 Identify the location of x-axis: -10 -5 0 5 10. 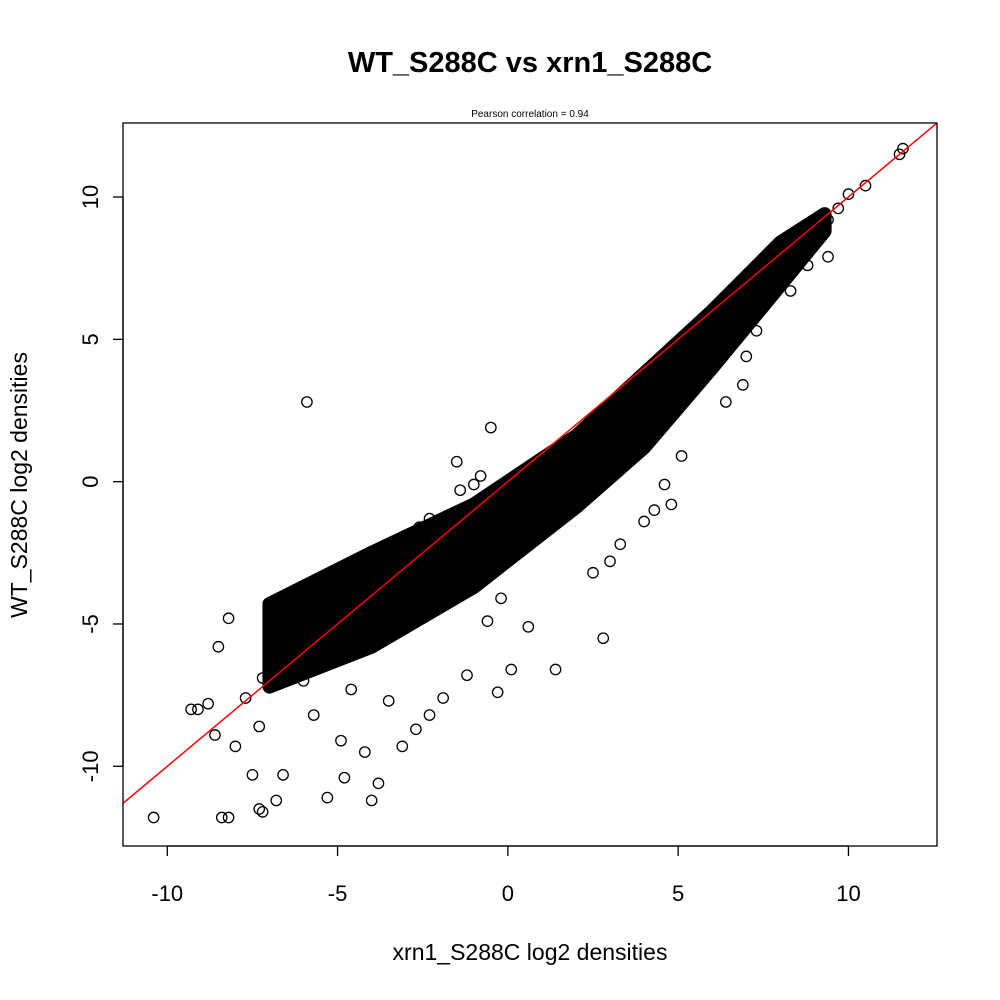
(506, 875).